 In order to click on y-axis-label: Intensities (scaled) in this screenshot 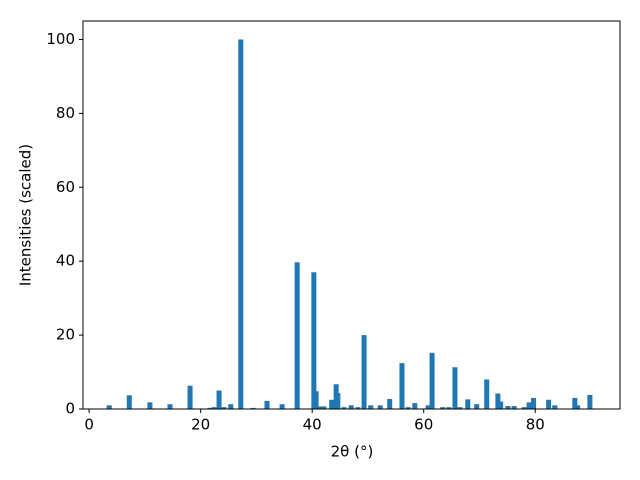, I will do `click(26, 215)`.